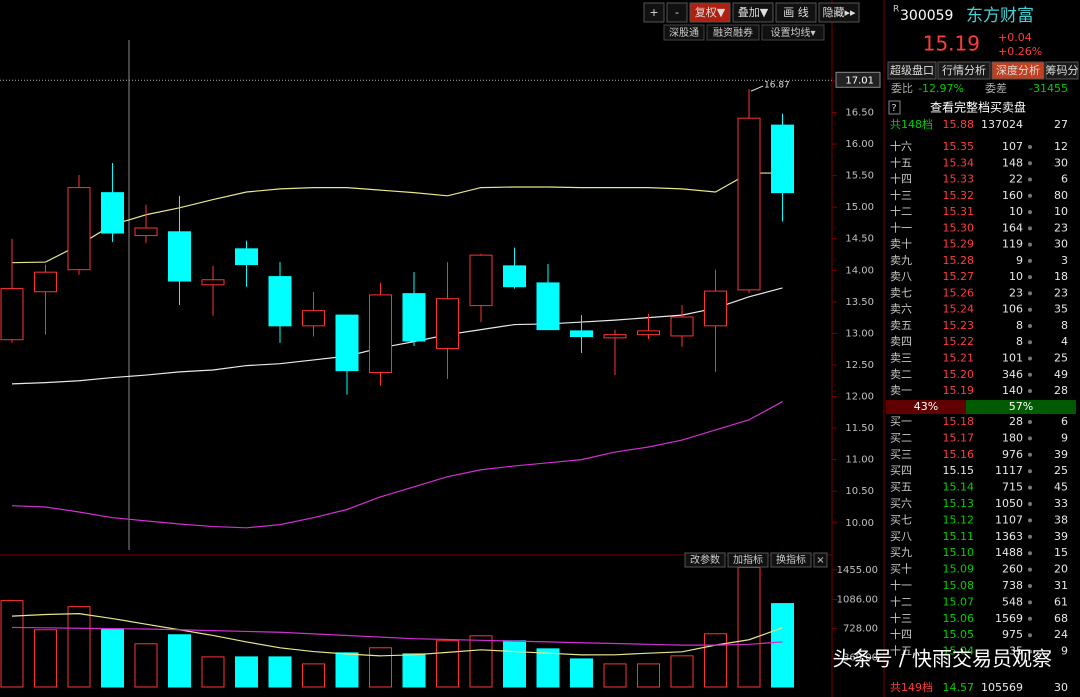 Image resolution: width=1080 pixels, height=697 pixels. I want to click on crosshair-label: 17.01, so click(859, 80).